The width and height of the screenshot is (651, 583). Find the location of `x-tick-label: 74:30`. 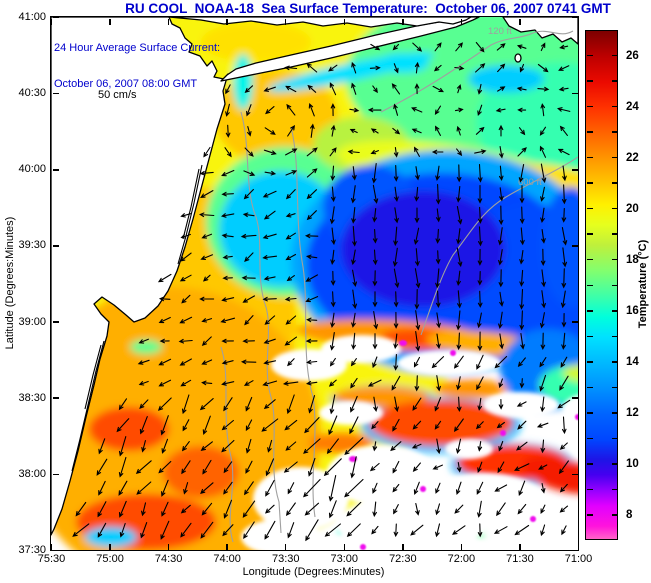

x-tick-label: 74:30 is located at coordinates (168, 559).